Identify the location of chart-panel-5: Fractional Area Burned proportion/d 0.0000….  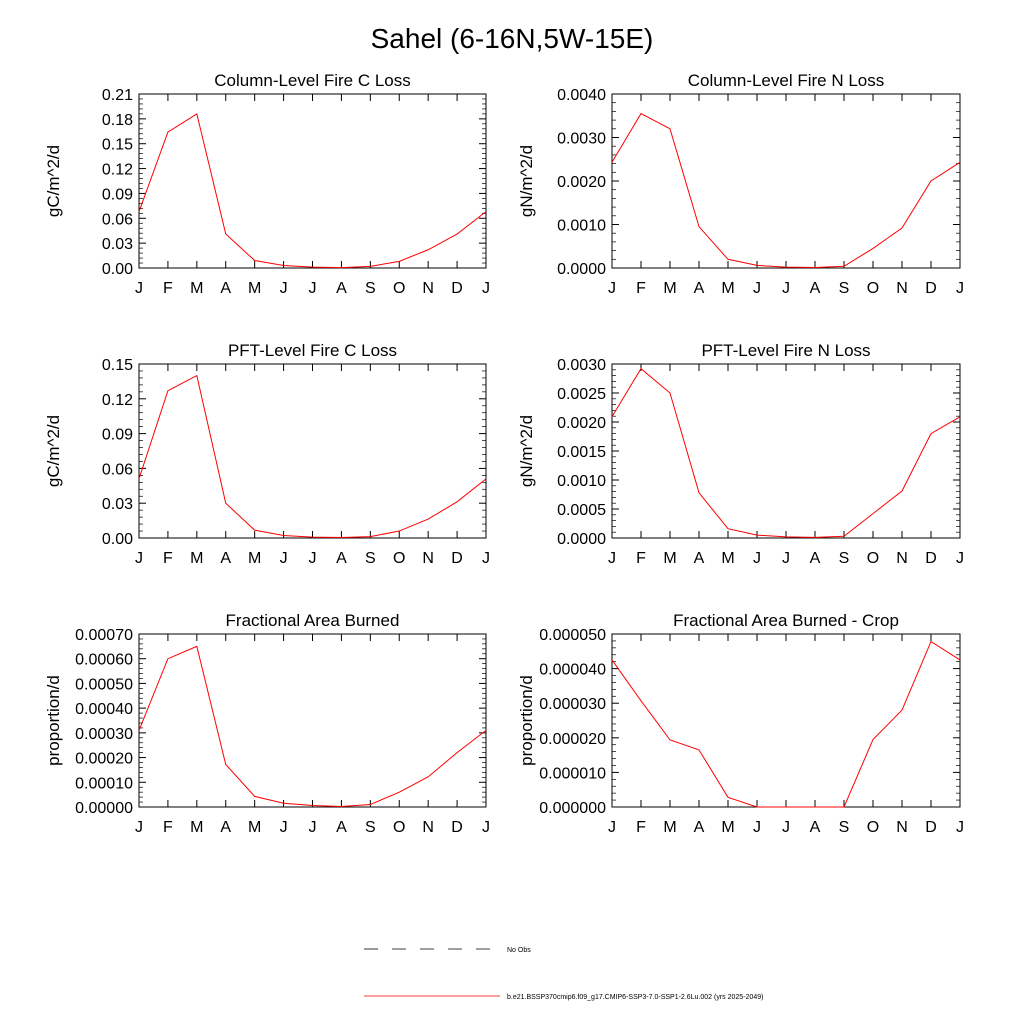
(267, 723).